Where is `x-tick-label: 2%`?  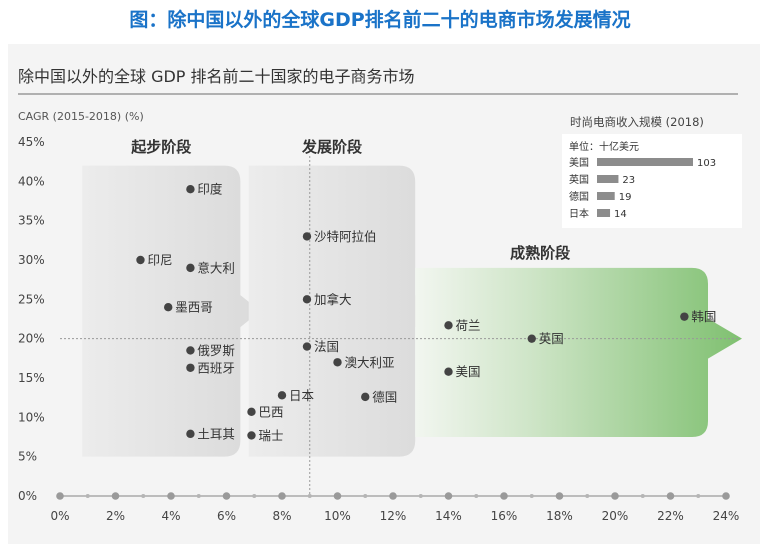 x-tick-label: 2% is located at coordinates (115, 516).